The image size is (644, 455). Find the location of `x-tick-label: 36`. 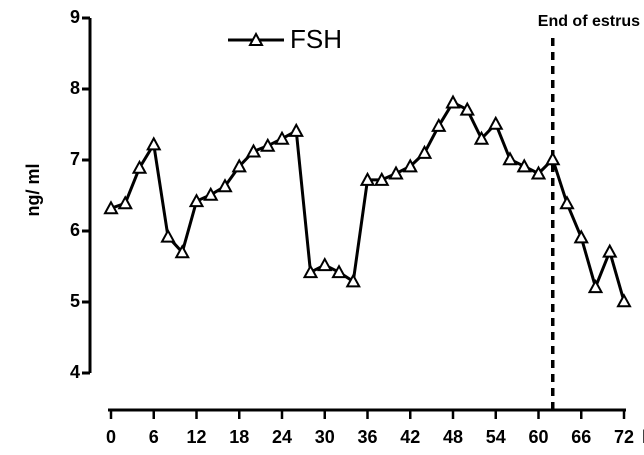

x-tick-label: 36 is located at coordinates (367, 437).